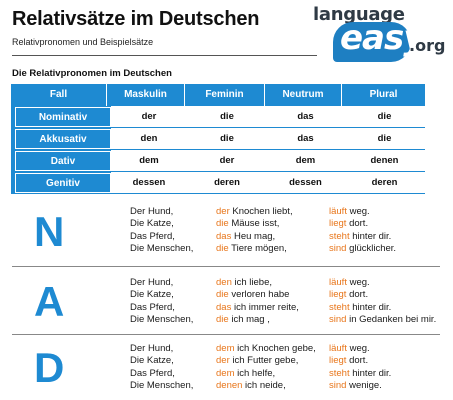 Image resolution: width=453 pixels, height=400 pixels. Describe the element at coordinates (218, 117) in the screenshot. I see `table-row-nominativ: Nominativ der die das die` at that location.